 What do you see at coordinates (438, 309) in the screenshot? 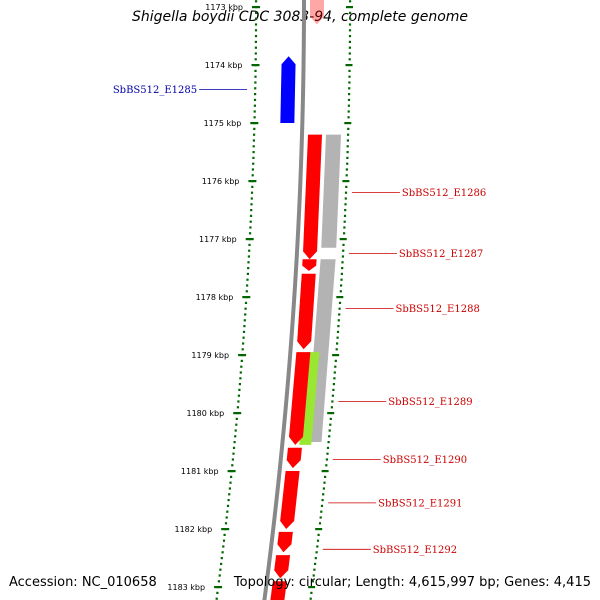
I see `gene-label: SbBS512_E1288` at bounding box center [438, 309].